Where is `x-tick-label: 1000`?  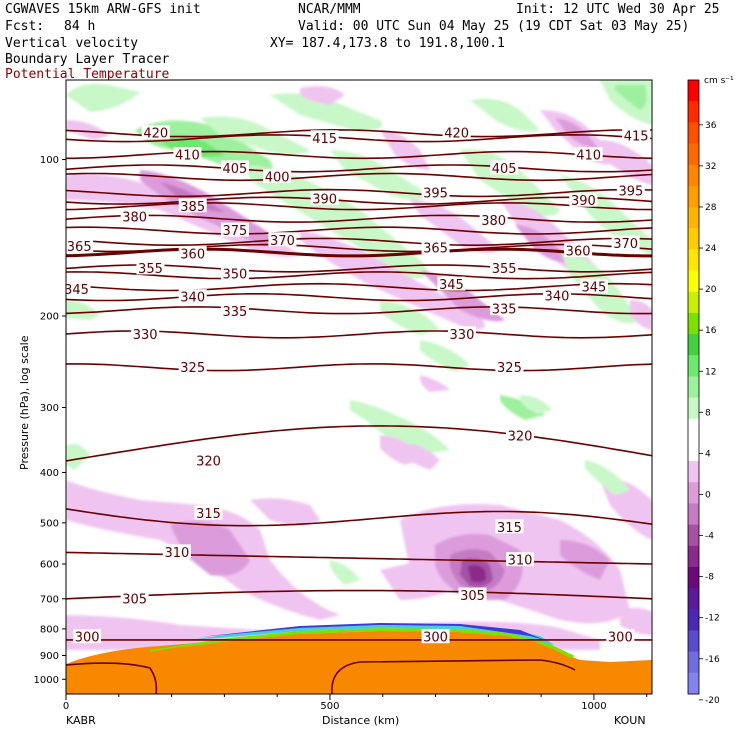 x-tick-label: 1000 is located at coordinates (593, 706).